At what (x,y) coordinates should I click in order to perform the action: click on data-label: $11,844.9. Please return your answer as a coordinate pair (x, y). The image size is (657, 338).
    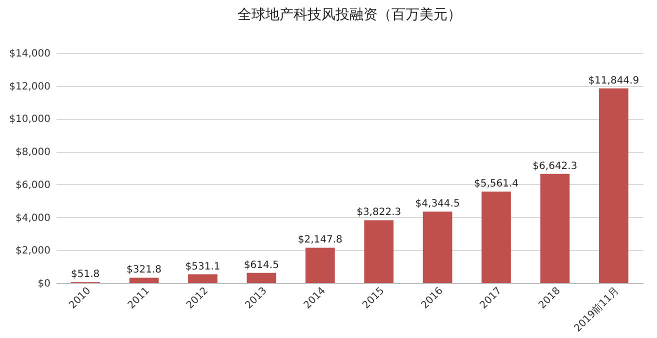
    Looking at the image, I should click on (614, 80).